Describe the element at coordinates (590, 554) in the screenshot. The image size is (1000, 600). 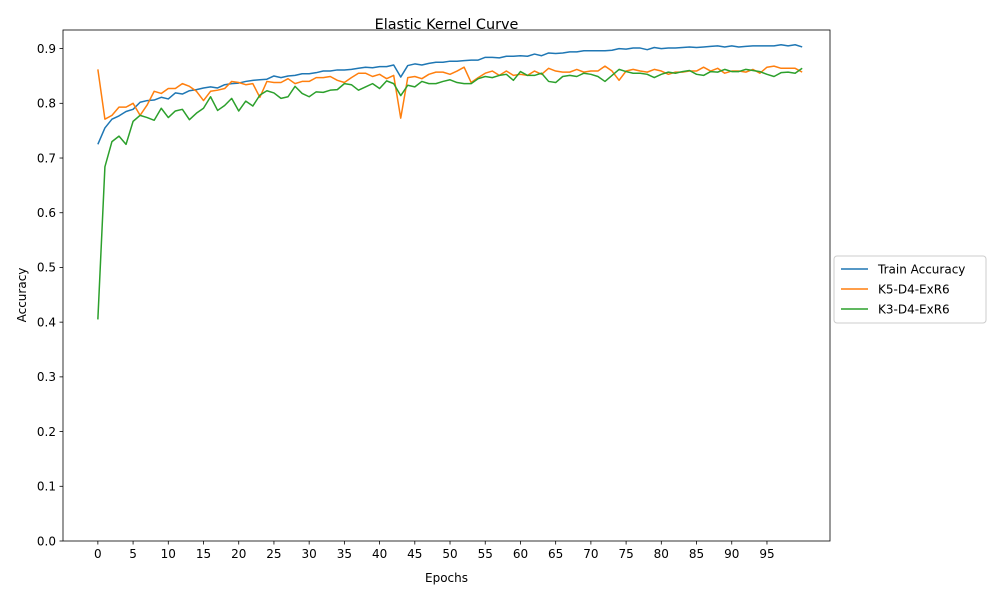
I see `x-tick-label: 70` at that location.